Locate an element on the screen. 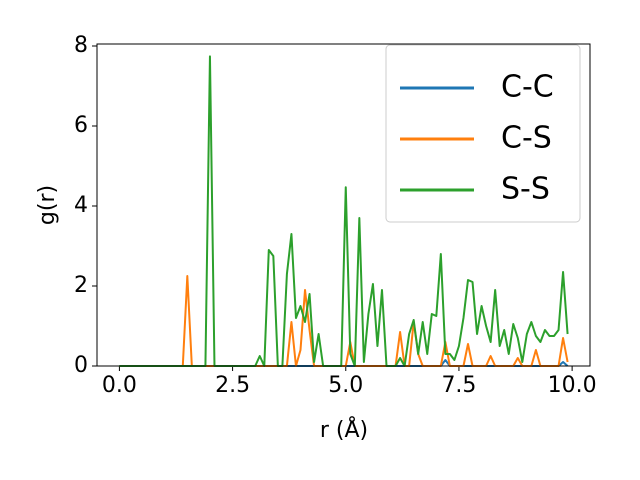  x-tick-label: 10.0 is located at coordinates (572, 385).